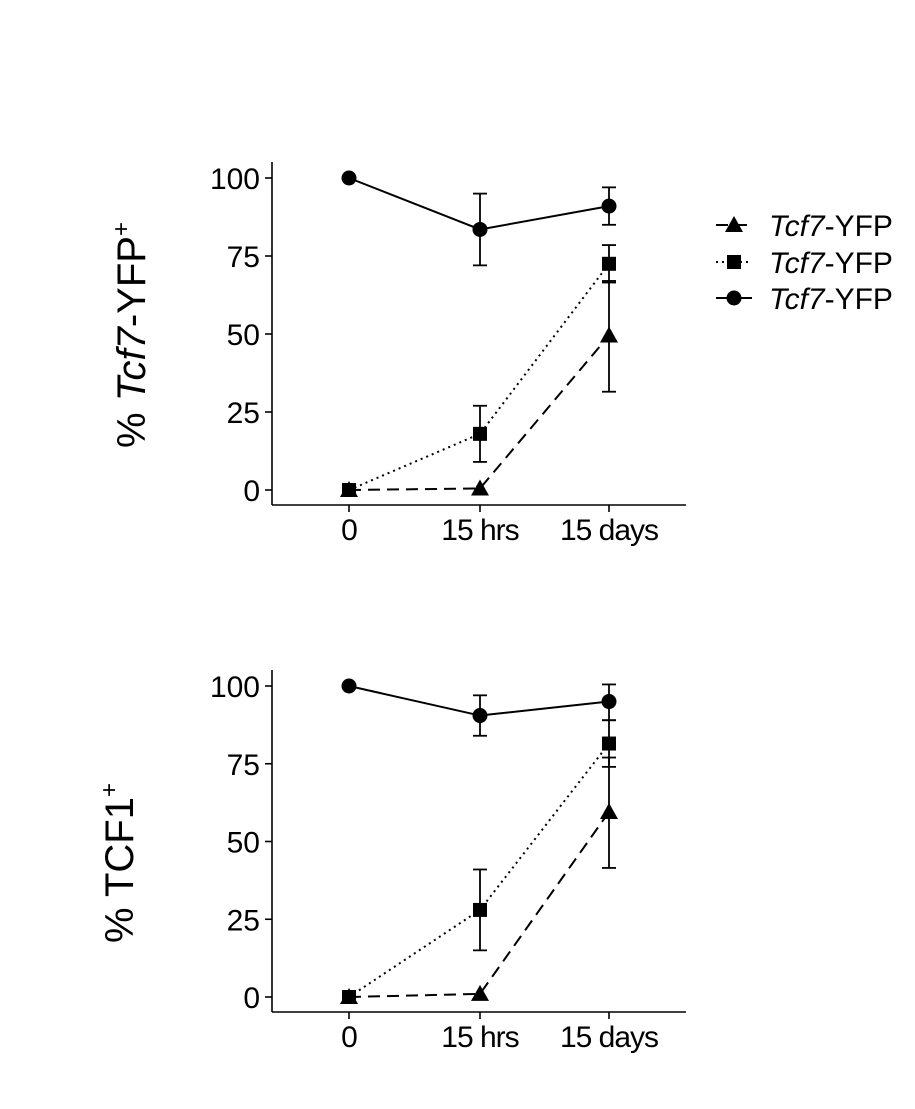  Describe the element at coordinates (132, 424) in the screenshot. I see `y-axis-label-prefix: %` at that location.